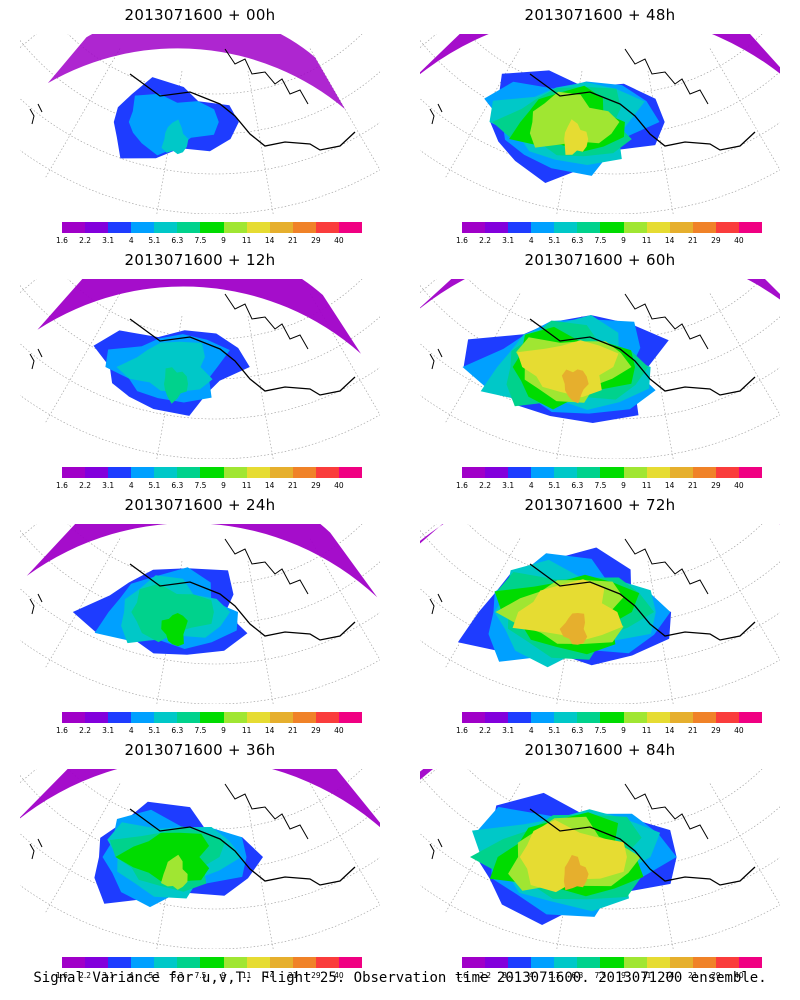 The image size is (800, 1000). What do you see at coordinates (531, 485) in the screenshot?
I see `colorbar-tick-label: 4` at bounding box center [531, 485].